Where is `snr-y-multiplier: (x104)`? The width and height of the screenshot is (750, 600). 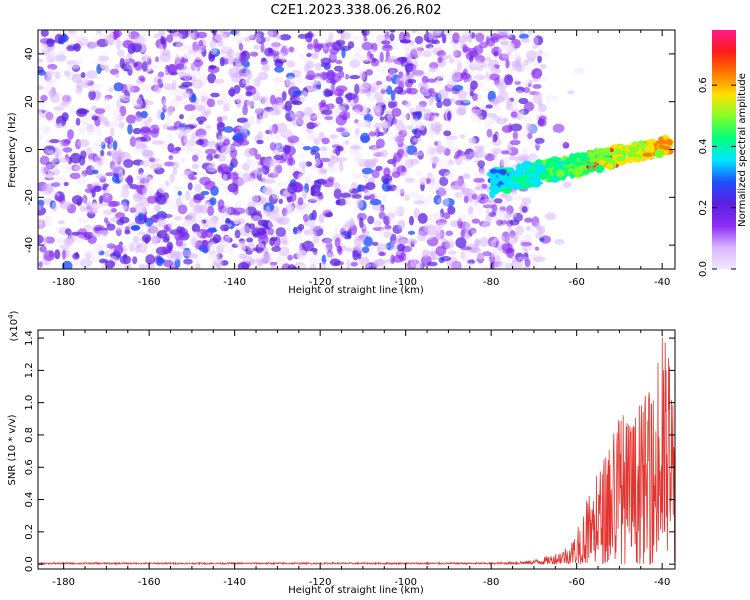 snr-y-multiplier: (x104) is located at coordinates (13, 325).